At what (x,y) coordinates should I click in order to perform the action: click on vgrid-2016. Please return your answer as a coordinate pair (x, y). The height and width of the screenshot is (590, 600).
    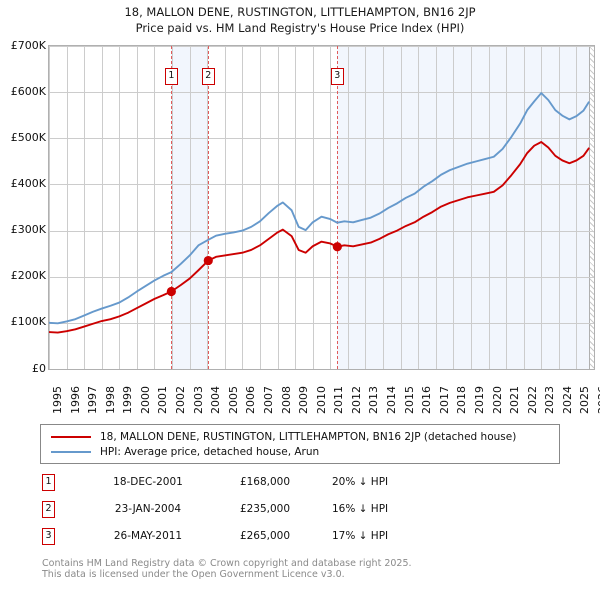
    Looking at the image, I should click on (418, 207).